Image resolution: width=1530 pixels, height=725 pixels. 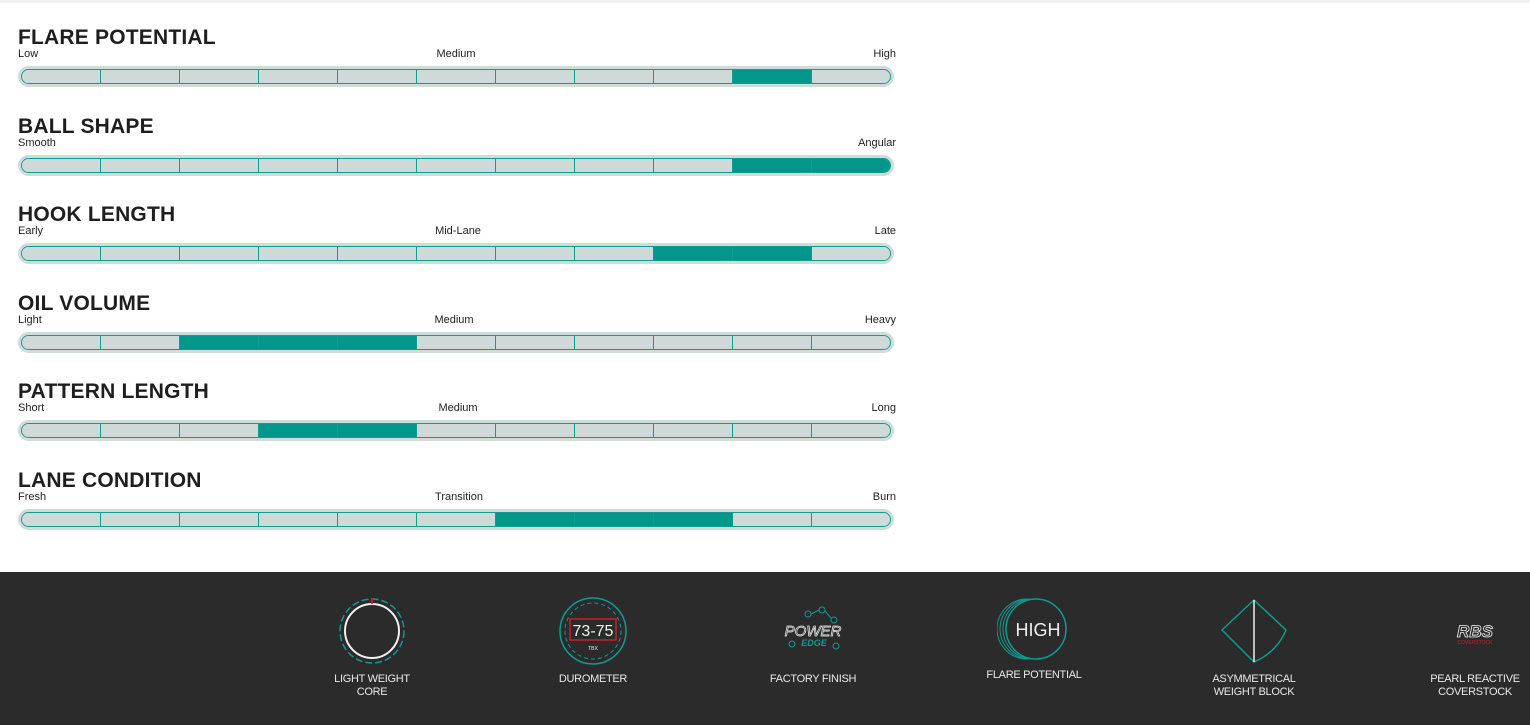 What do you see at coordinates (117, 37) in the screenshot?
I see `scale-title: FLARE POTENTIAL` at bounding box center [117, 37].